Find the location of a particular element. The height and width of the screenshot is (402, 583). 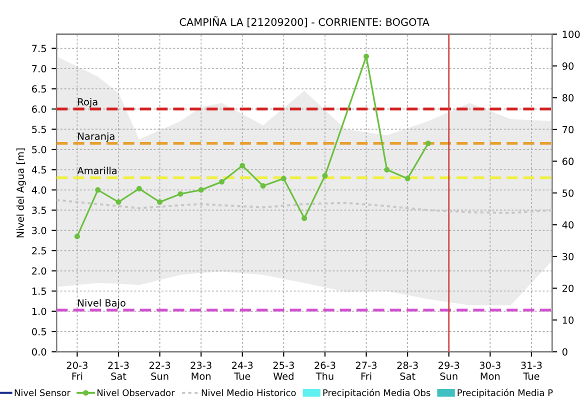

y-tick-label: 5.0 is located at coordinates (39, 150).